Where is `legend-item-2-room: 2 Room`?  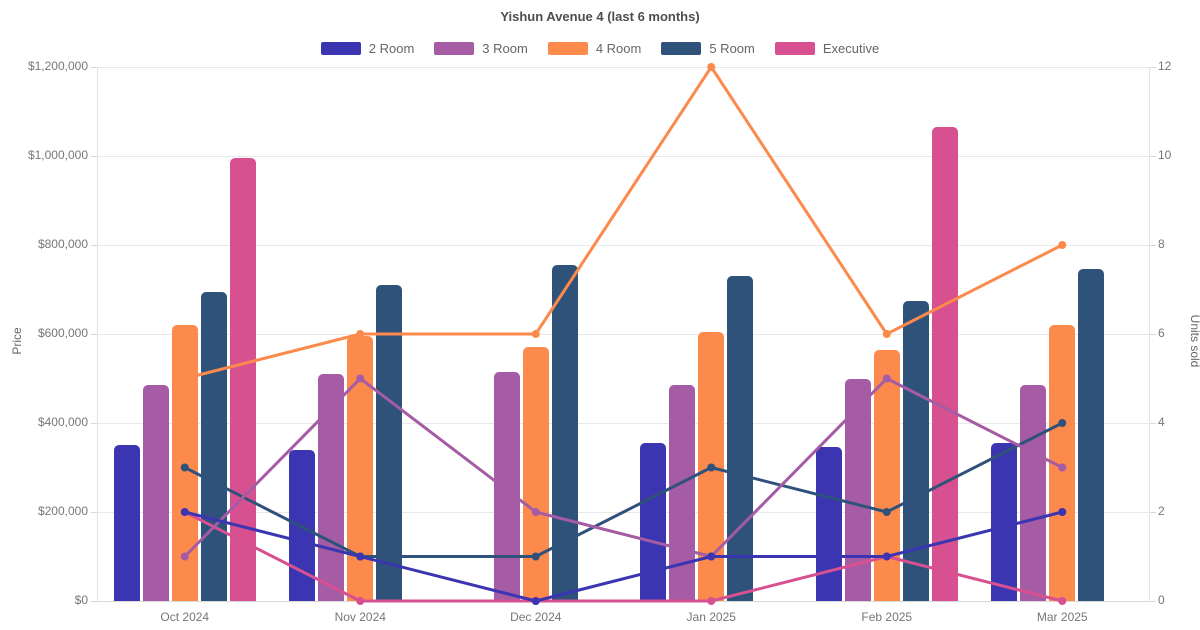
legend-item-2-room: 2 Room is located at coordinates (367, 48).